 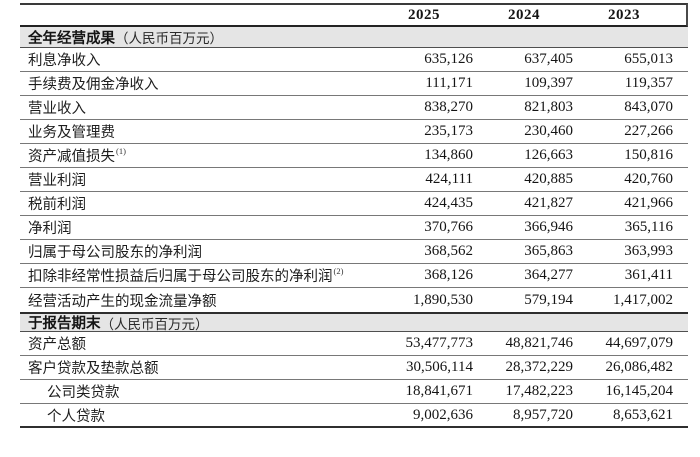 What do you see at coordinates (639, 391) in the screenshot?
I see `row-value-2023: 16,145,204` at bounding box center [639, 391].